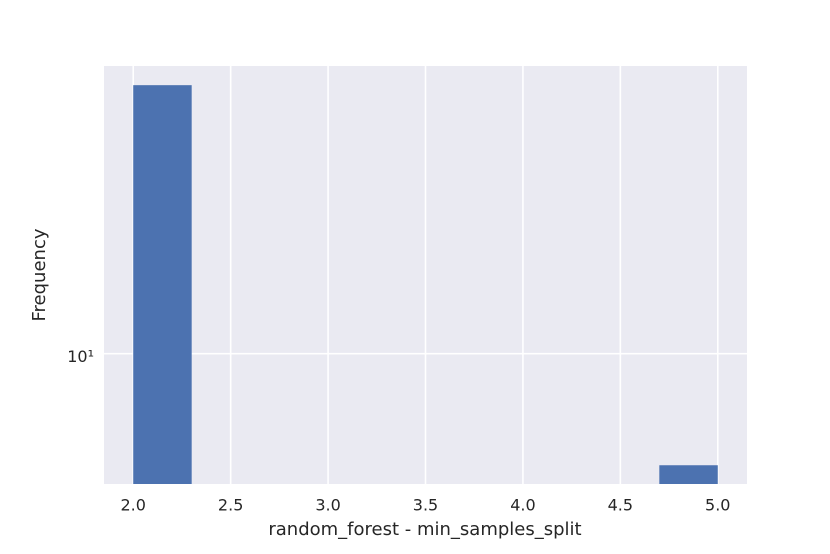  Describe the element at coordinates (620, 505) in the screenshot. I see `x-tick-label: 4.5` at that location.